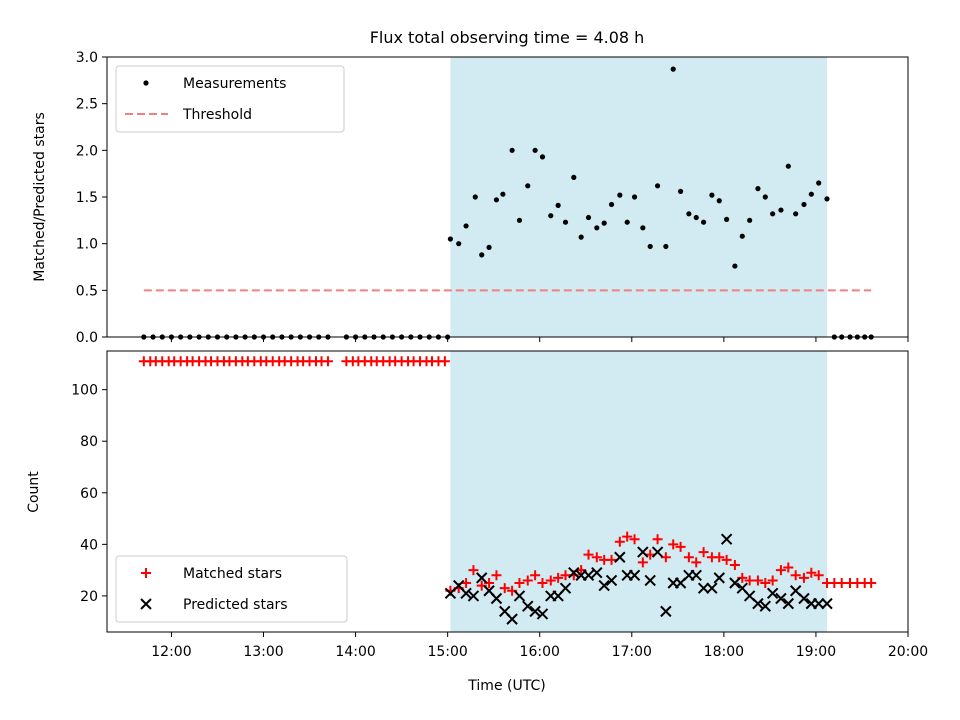  Describe the element at coordinates (816, 652) in the screenshot. I see `x-tick-label: 19:00` at that location.